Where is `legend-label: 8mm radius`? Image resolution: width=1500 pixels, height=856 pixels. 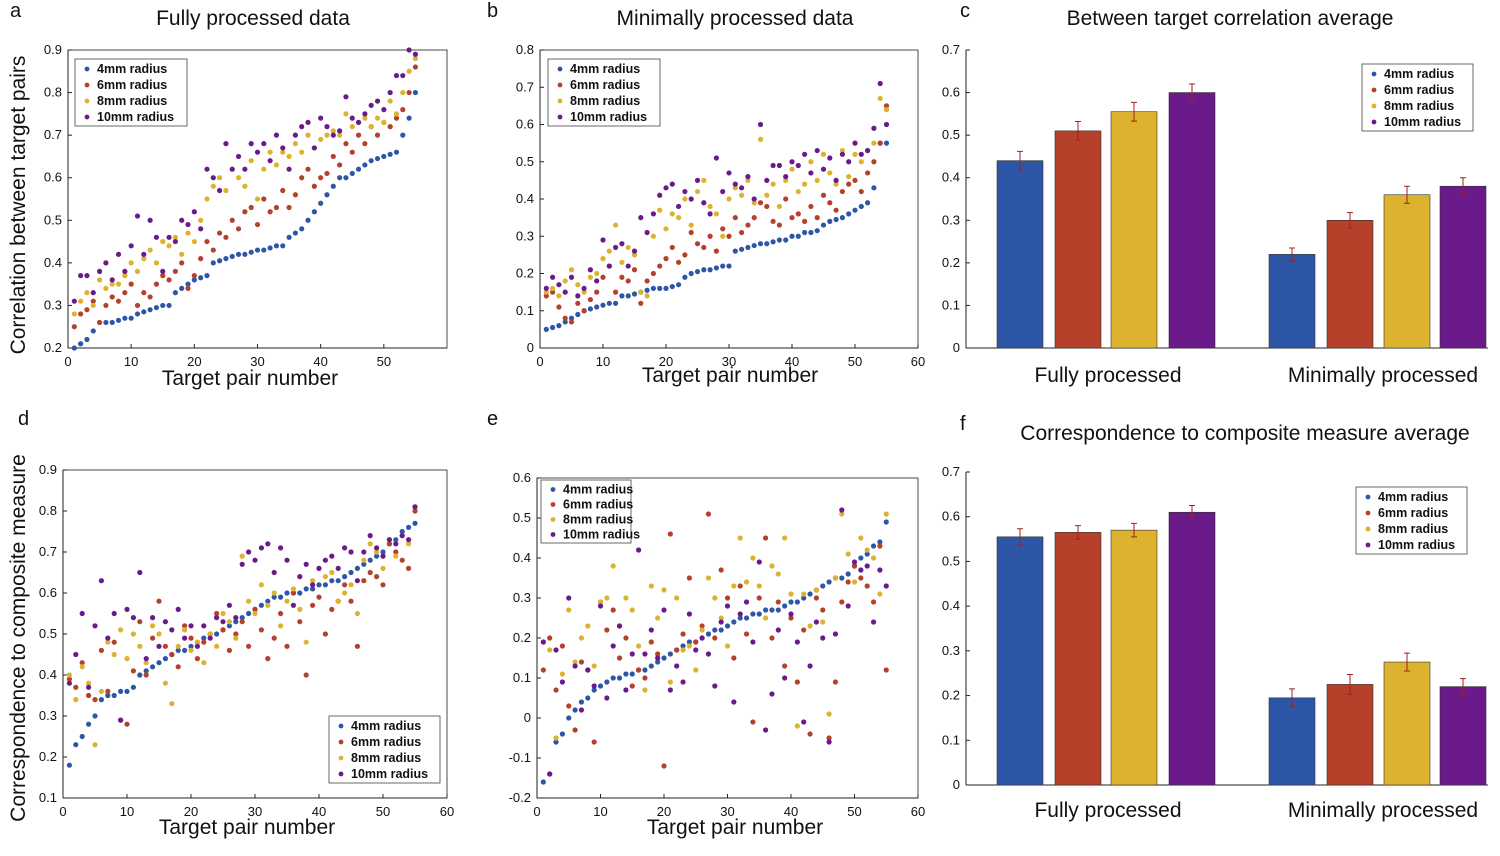 legend-label: 8mm radius is located at coordinates (598, 520).